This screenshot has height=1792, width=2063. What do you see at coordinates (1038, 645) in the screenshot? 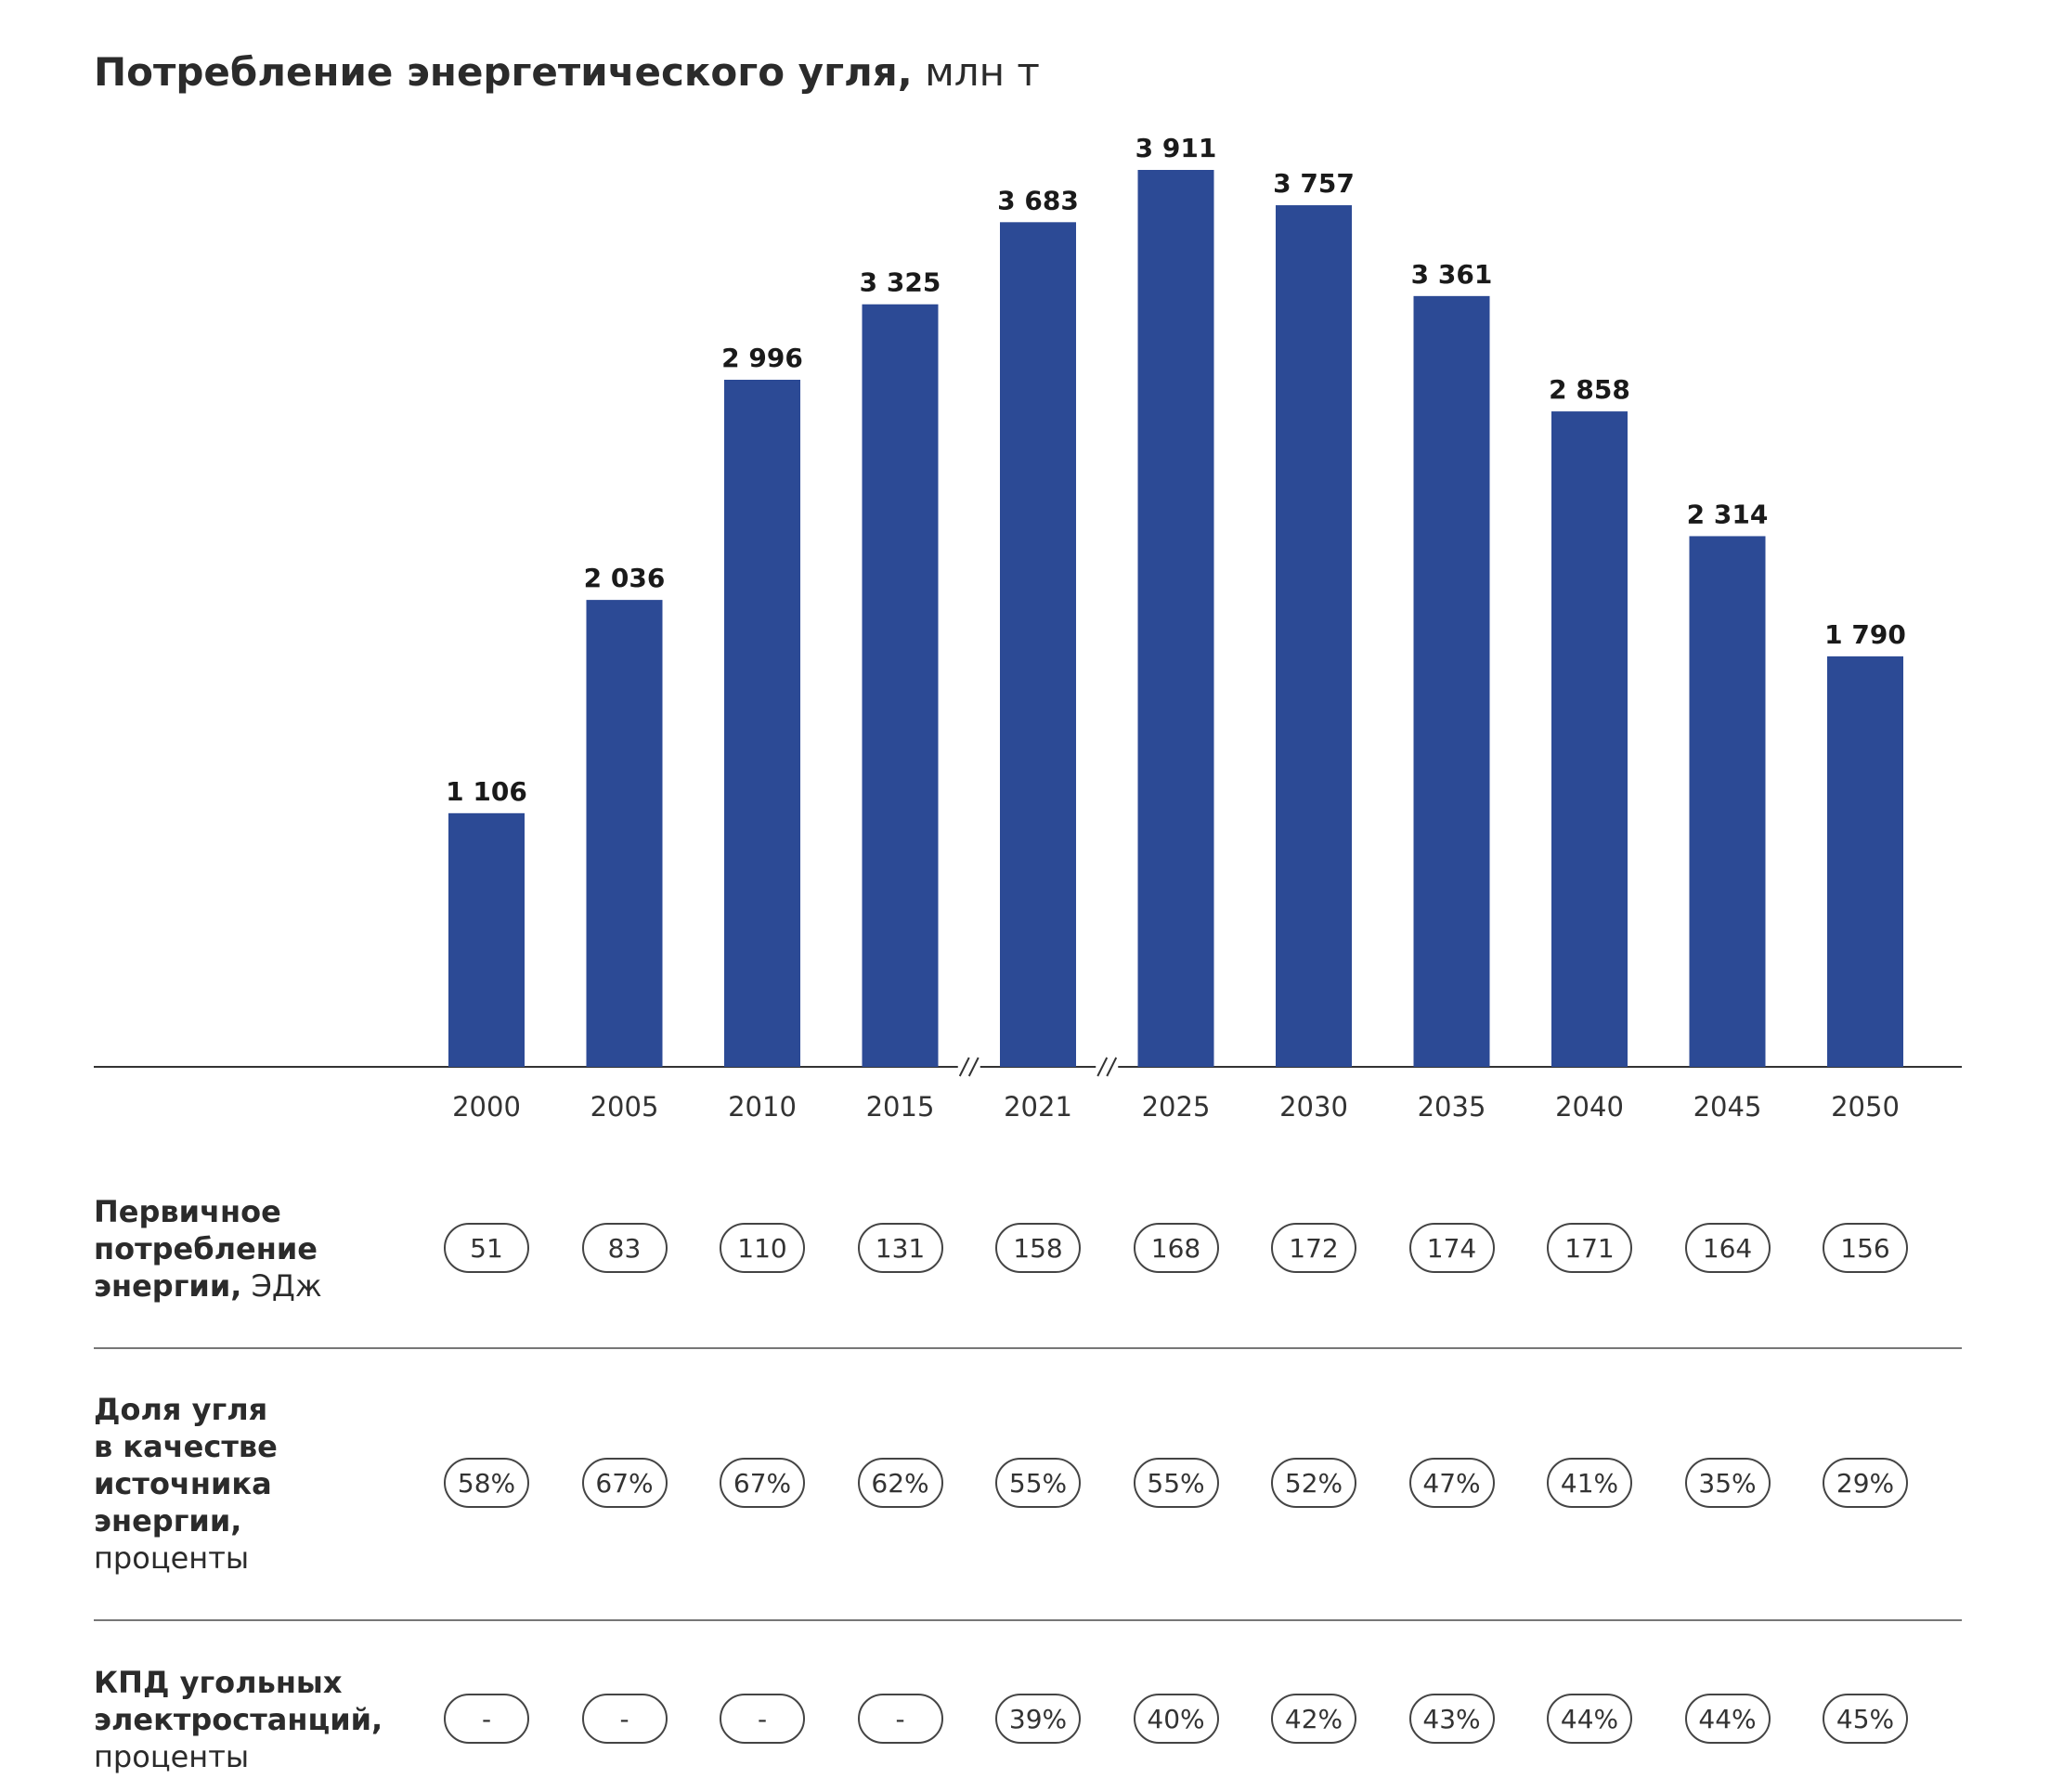
I see `bar-2021` at bounding box center [1038, 645].